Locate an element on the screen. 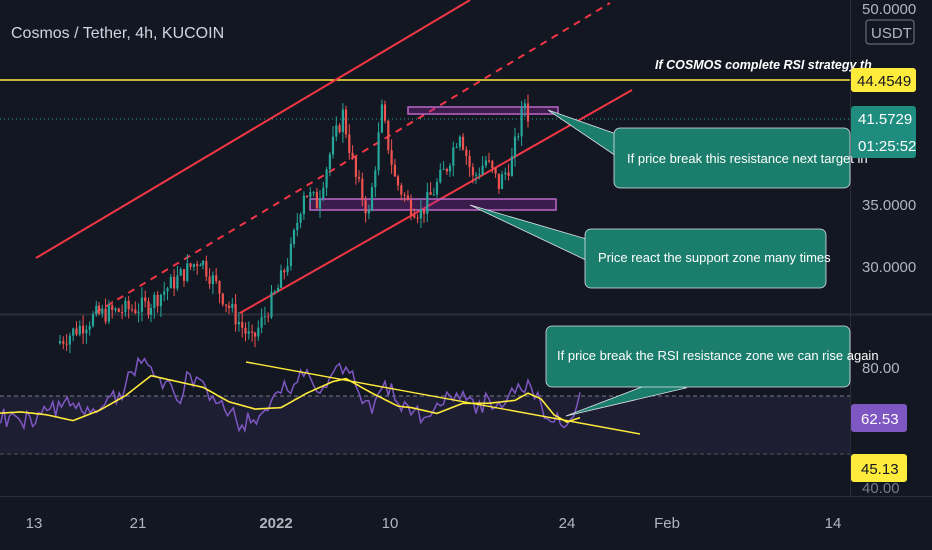 Image resolution: width=932 pixels, height=550 pixels. rsi-line is located at coordinates (290, 394).